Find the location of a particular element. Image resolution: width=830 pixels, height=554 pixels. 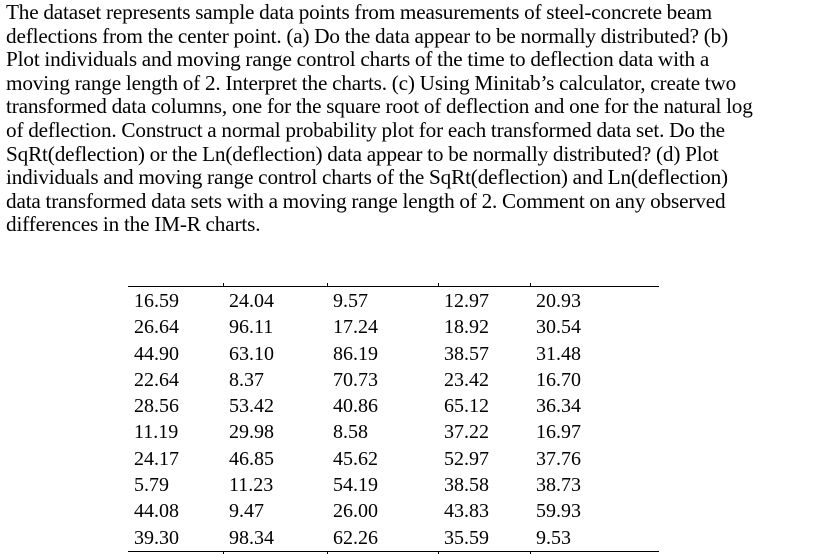

table-cell: 86.19 is located at coordinates (355, 353).